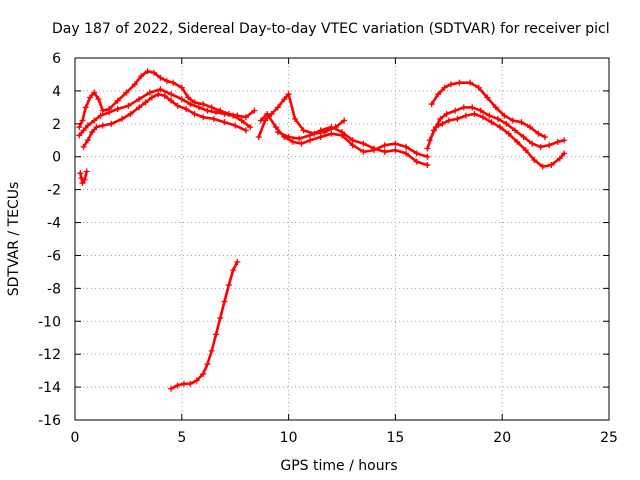 This screenshot has height=480, width=640. What do you see at coordinates (289, 438) in the screenshot?
I see `x-tick-label: 10` at bounding box center [289, 438].